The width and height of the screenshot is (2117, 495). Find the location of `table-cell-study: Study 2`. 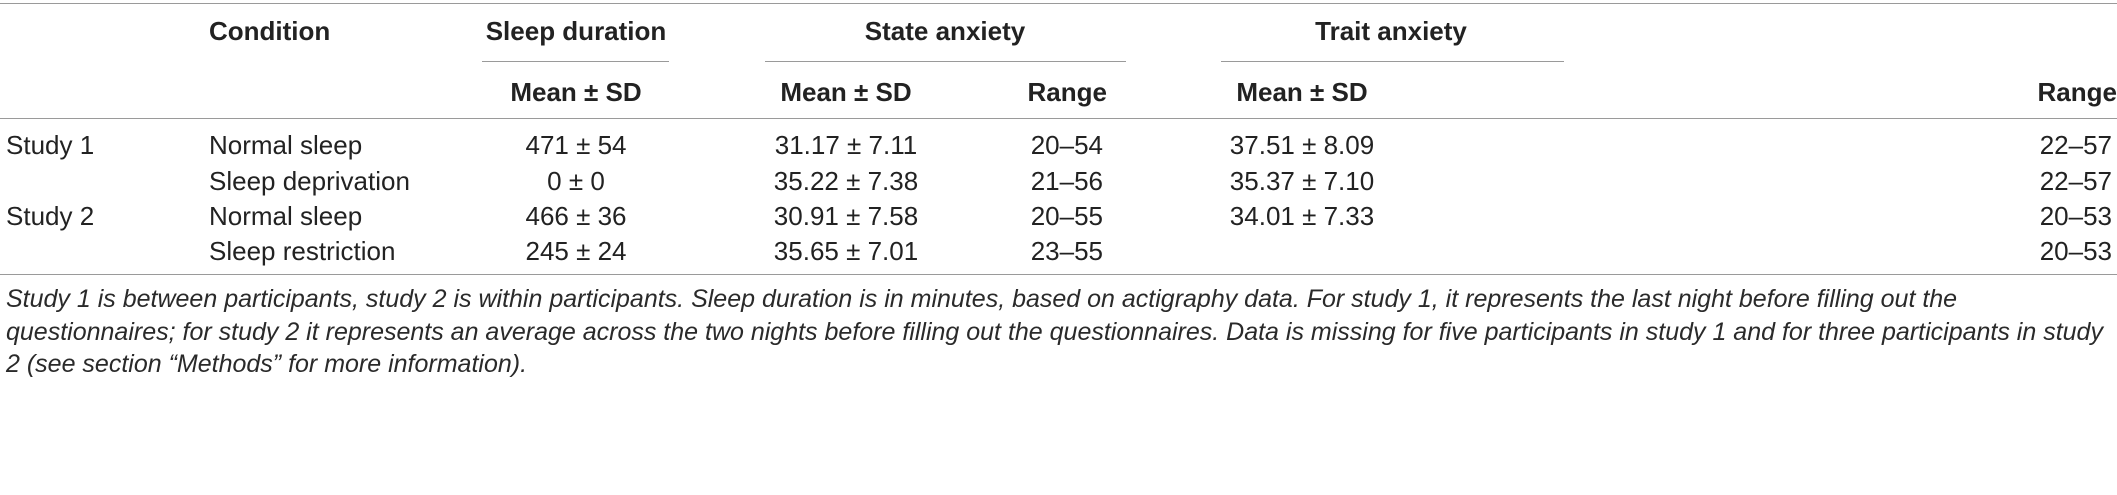

table-cell-study: Study 2 is located at coordinates (50, 216).